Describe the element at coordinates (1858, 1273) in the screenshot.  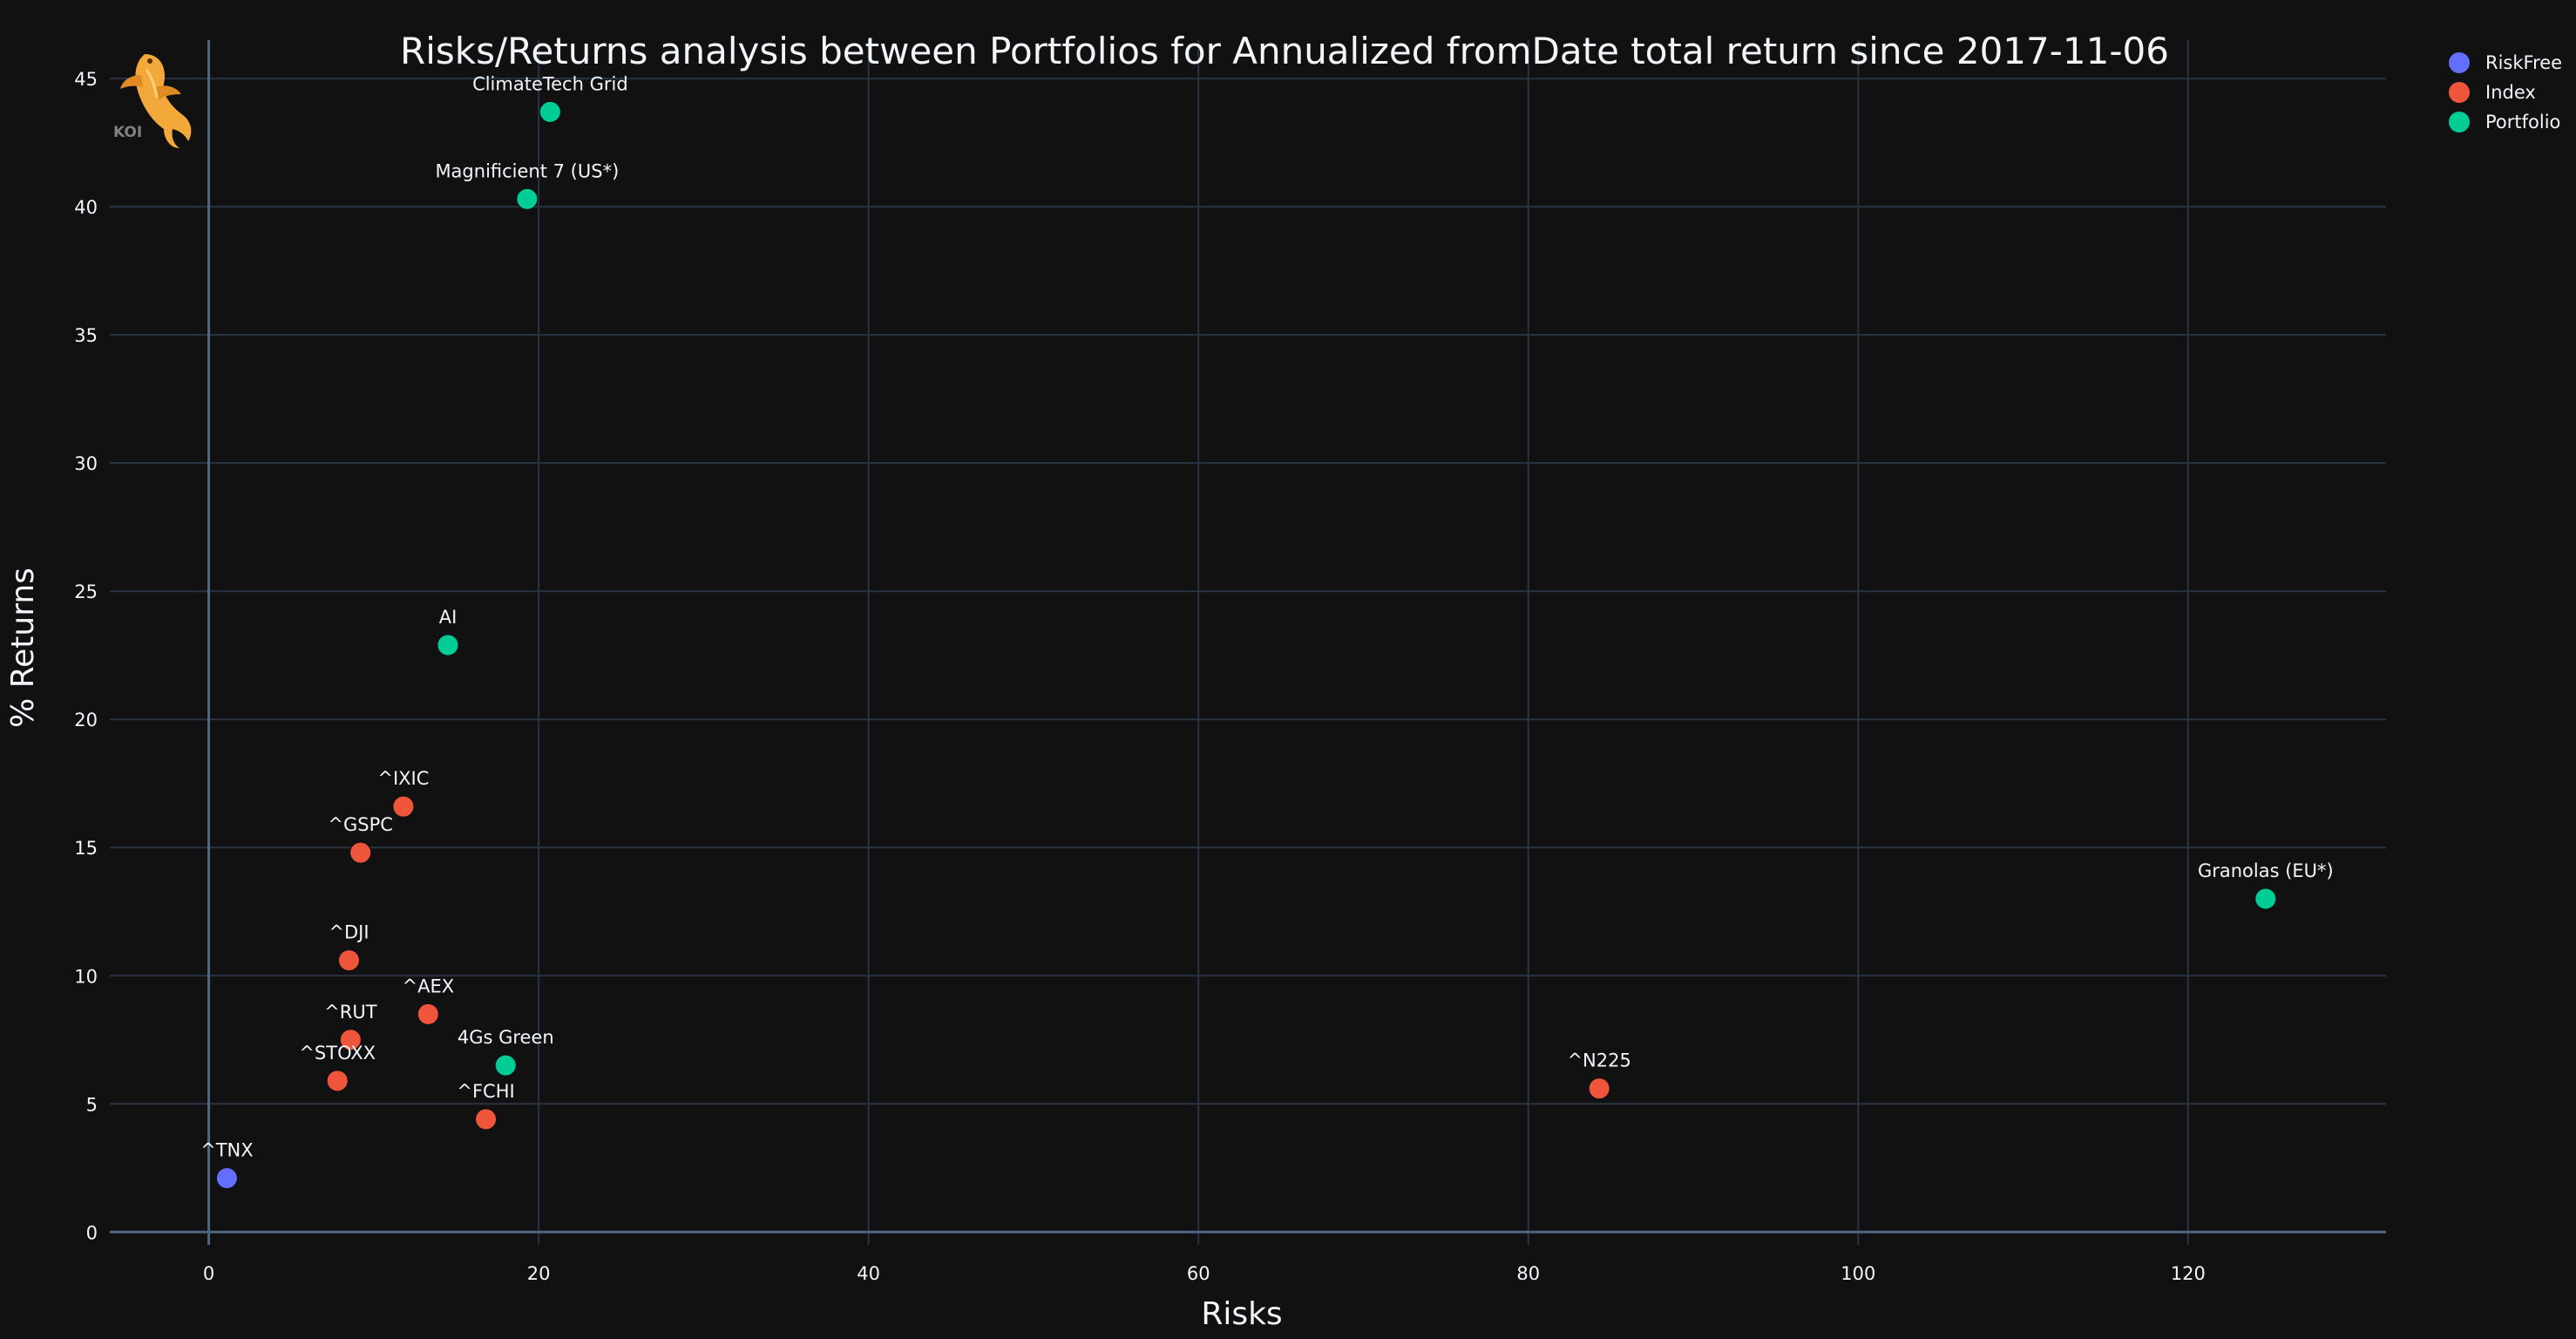
I see `x-tick-label: 100` at that location.